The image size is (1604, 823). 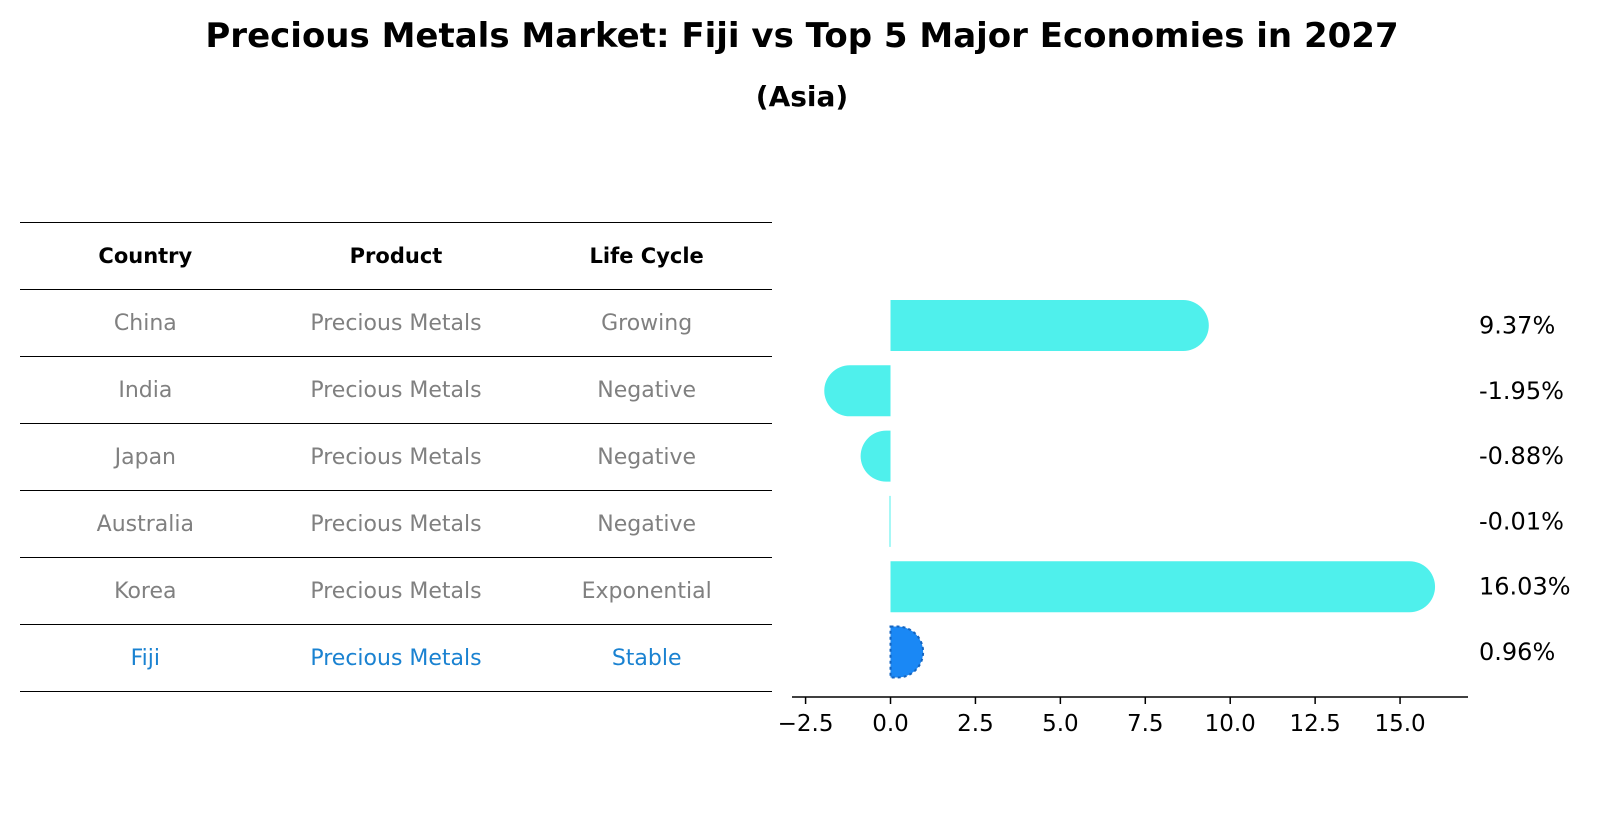 I want to click on bar-korea, so click(x=1163, y=587).